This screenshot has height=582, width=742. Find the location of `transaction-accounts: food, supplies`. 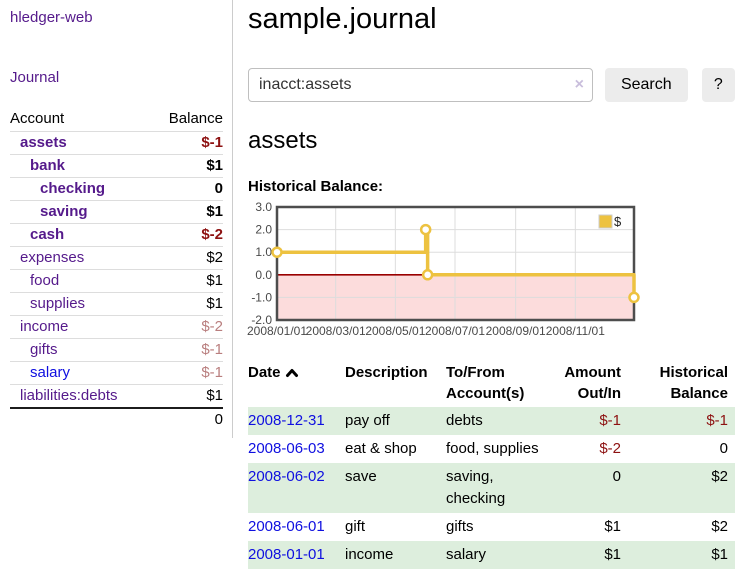

transaction-accounts: food, supplies is located at coordinates (492, 448).